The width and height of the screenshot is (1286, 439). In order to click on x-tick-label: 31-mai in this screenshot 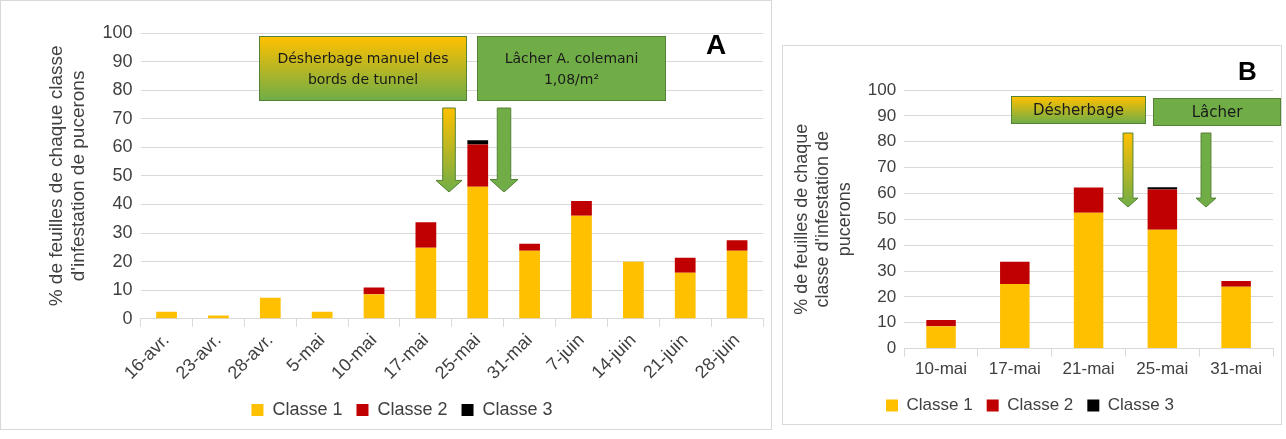, I will do `click(1236, 369)`.